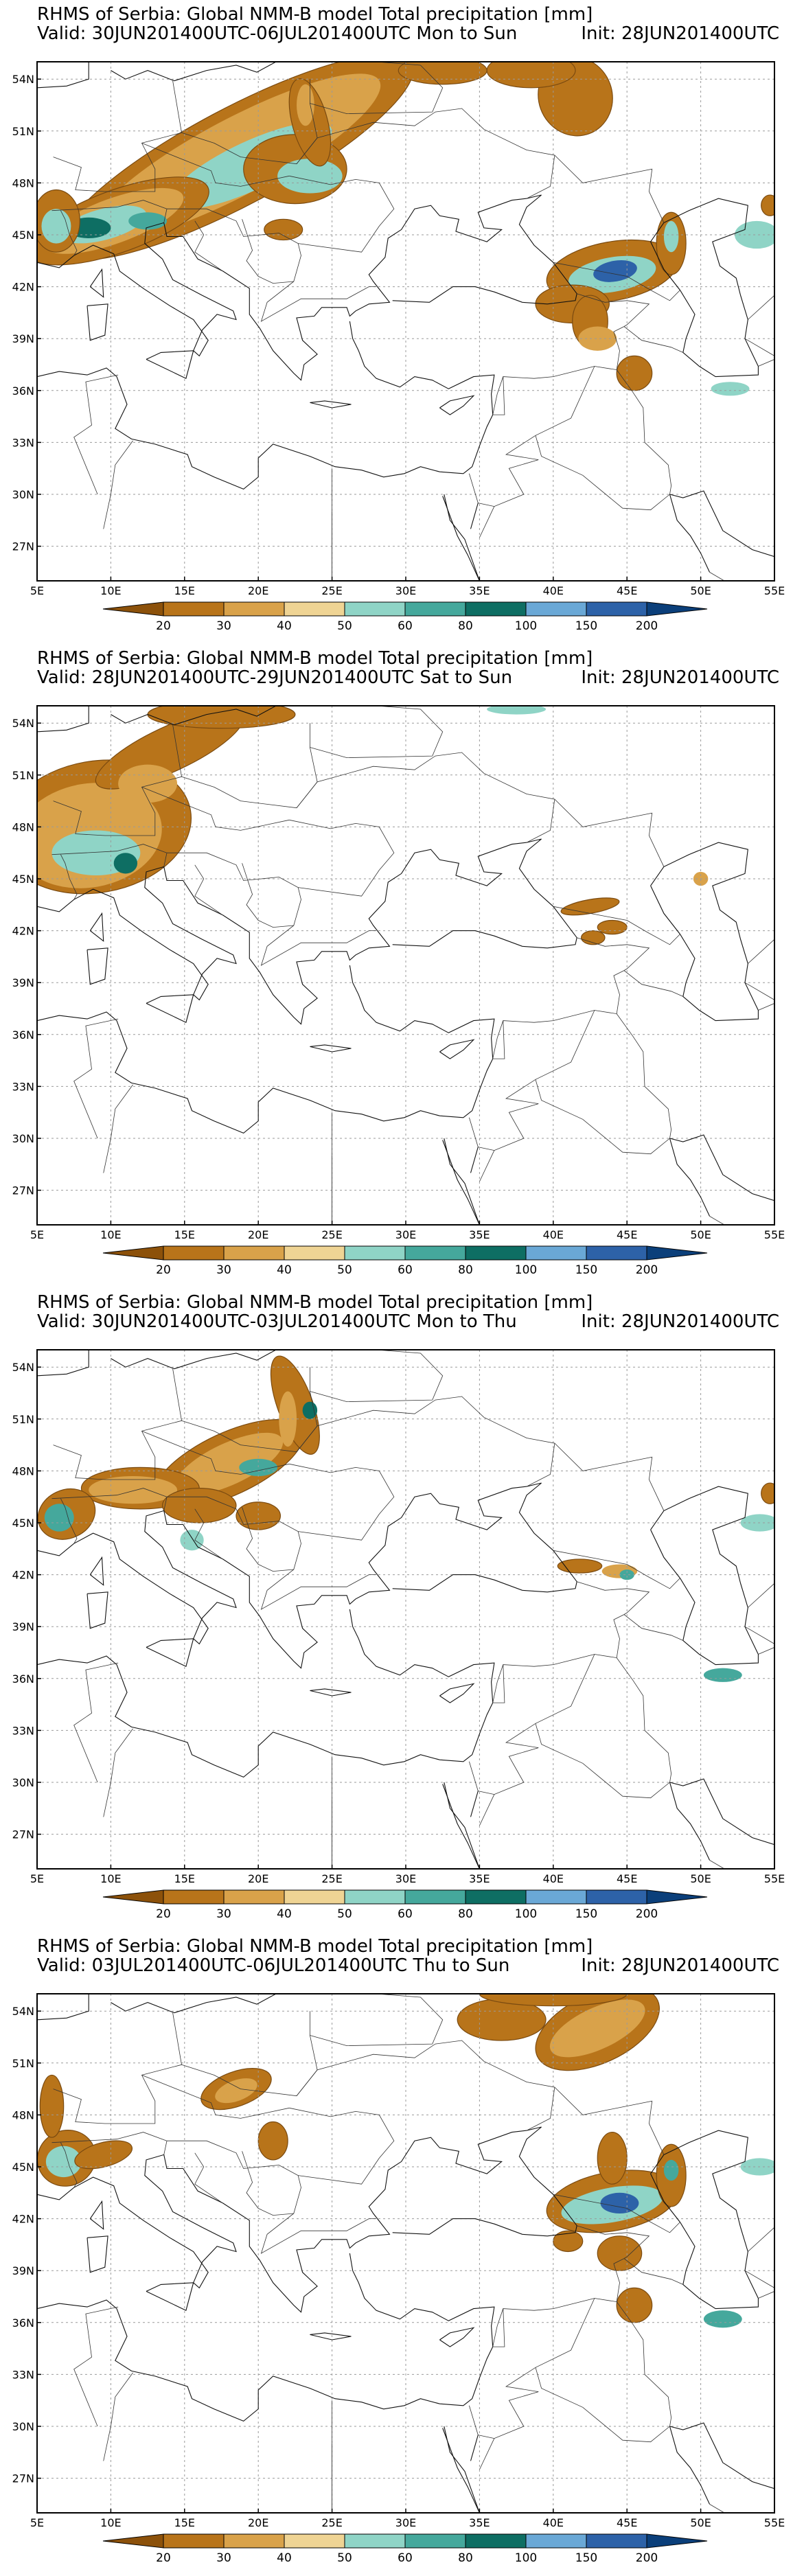 The width and height of the screenshot is (793, 2576). What do you see at coordinates (406, 2558) in the screenshot?
I see `colorbar-label: 60` at bounding box center [406, 2558].